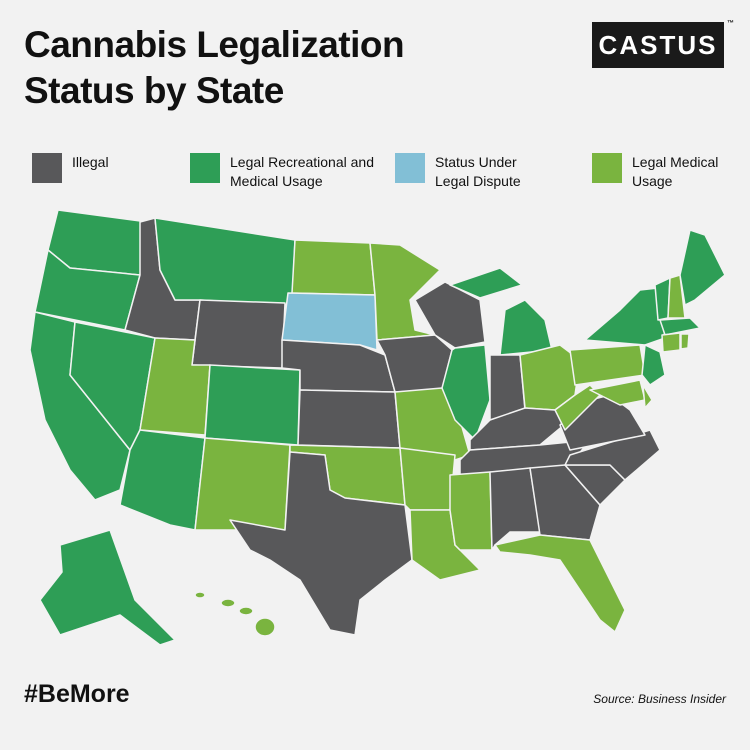 Image resolution: width=750 pixels, height=750 pixels. I want to click on legend-item: Legal Medical Usage, so click(667, 172).